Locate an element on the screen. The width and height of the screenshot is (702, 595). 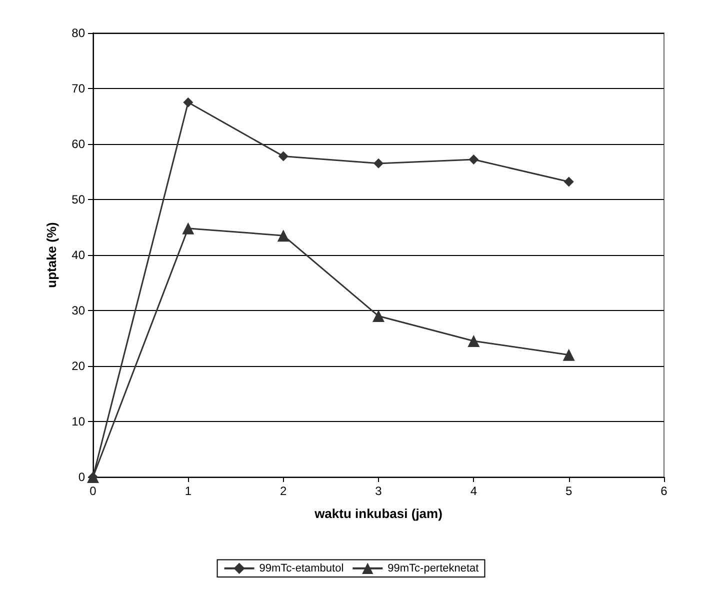
y-tick-label: 20 is located at coordinates (79, 366).